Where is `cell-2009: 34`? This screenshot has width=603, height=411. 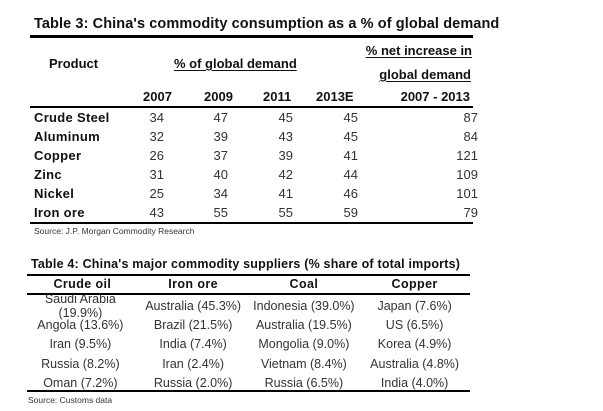
cell-2009: 34 is located at coordinates (220, 193).